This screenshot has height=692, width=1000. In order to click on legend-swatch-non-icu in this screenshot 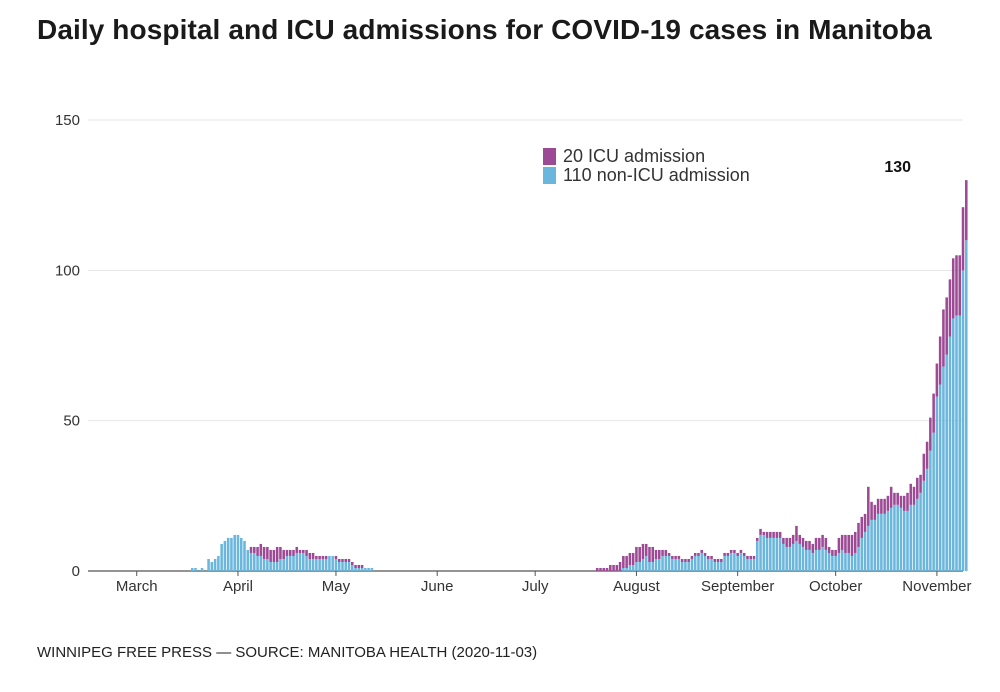, I will do `click(549, 175)`.